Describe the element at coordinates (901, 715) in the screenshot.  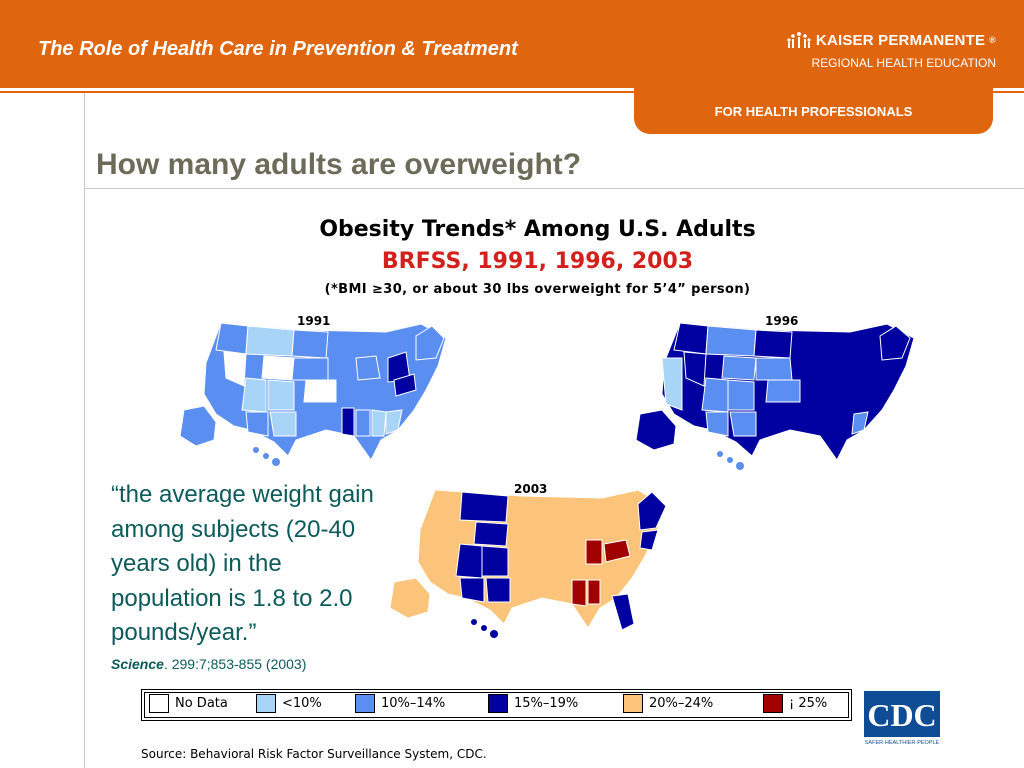
I see `cdc-logo-text: CDC` at that location.